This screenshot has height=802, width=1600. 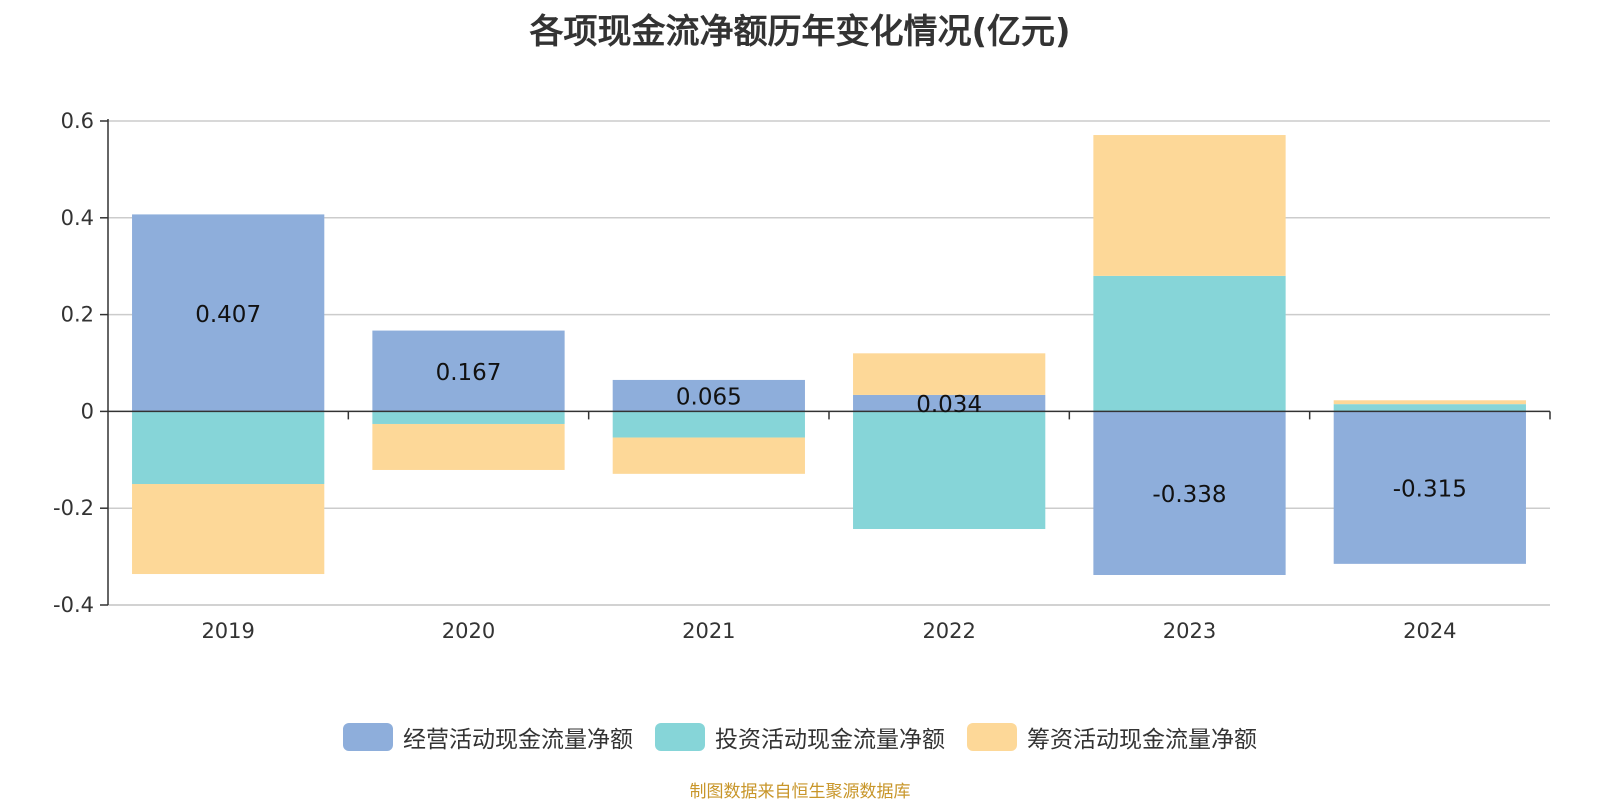 I want to click on y-tick-label: 0, so click(x=87, y=411).